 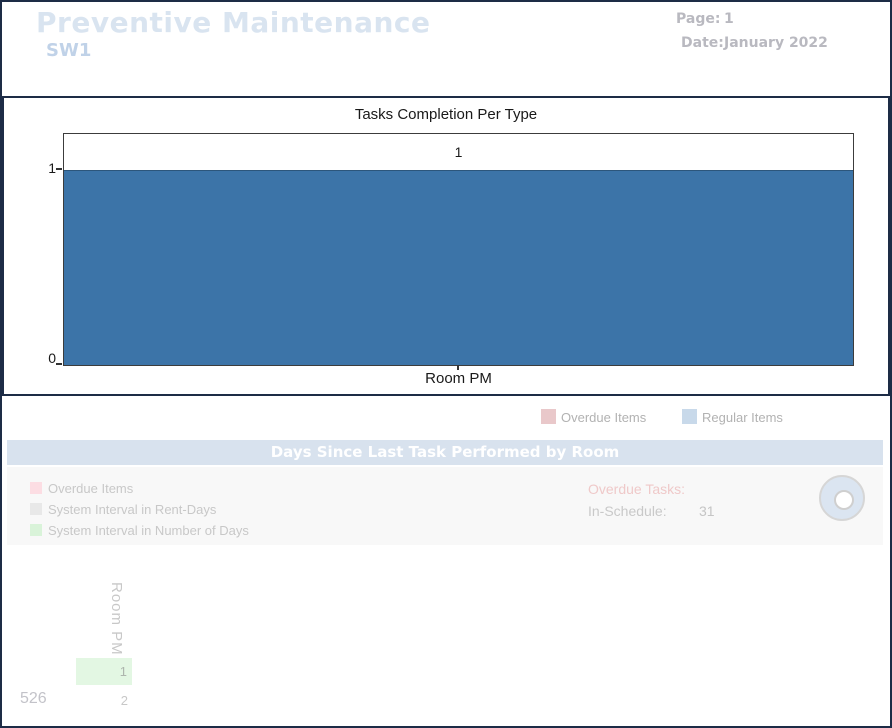 I want to click on page-title: Preventive Maintenance, so click(x=233, y=22).